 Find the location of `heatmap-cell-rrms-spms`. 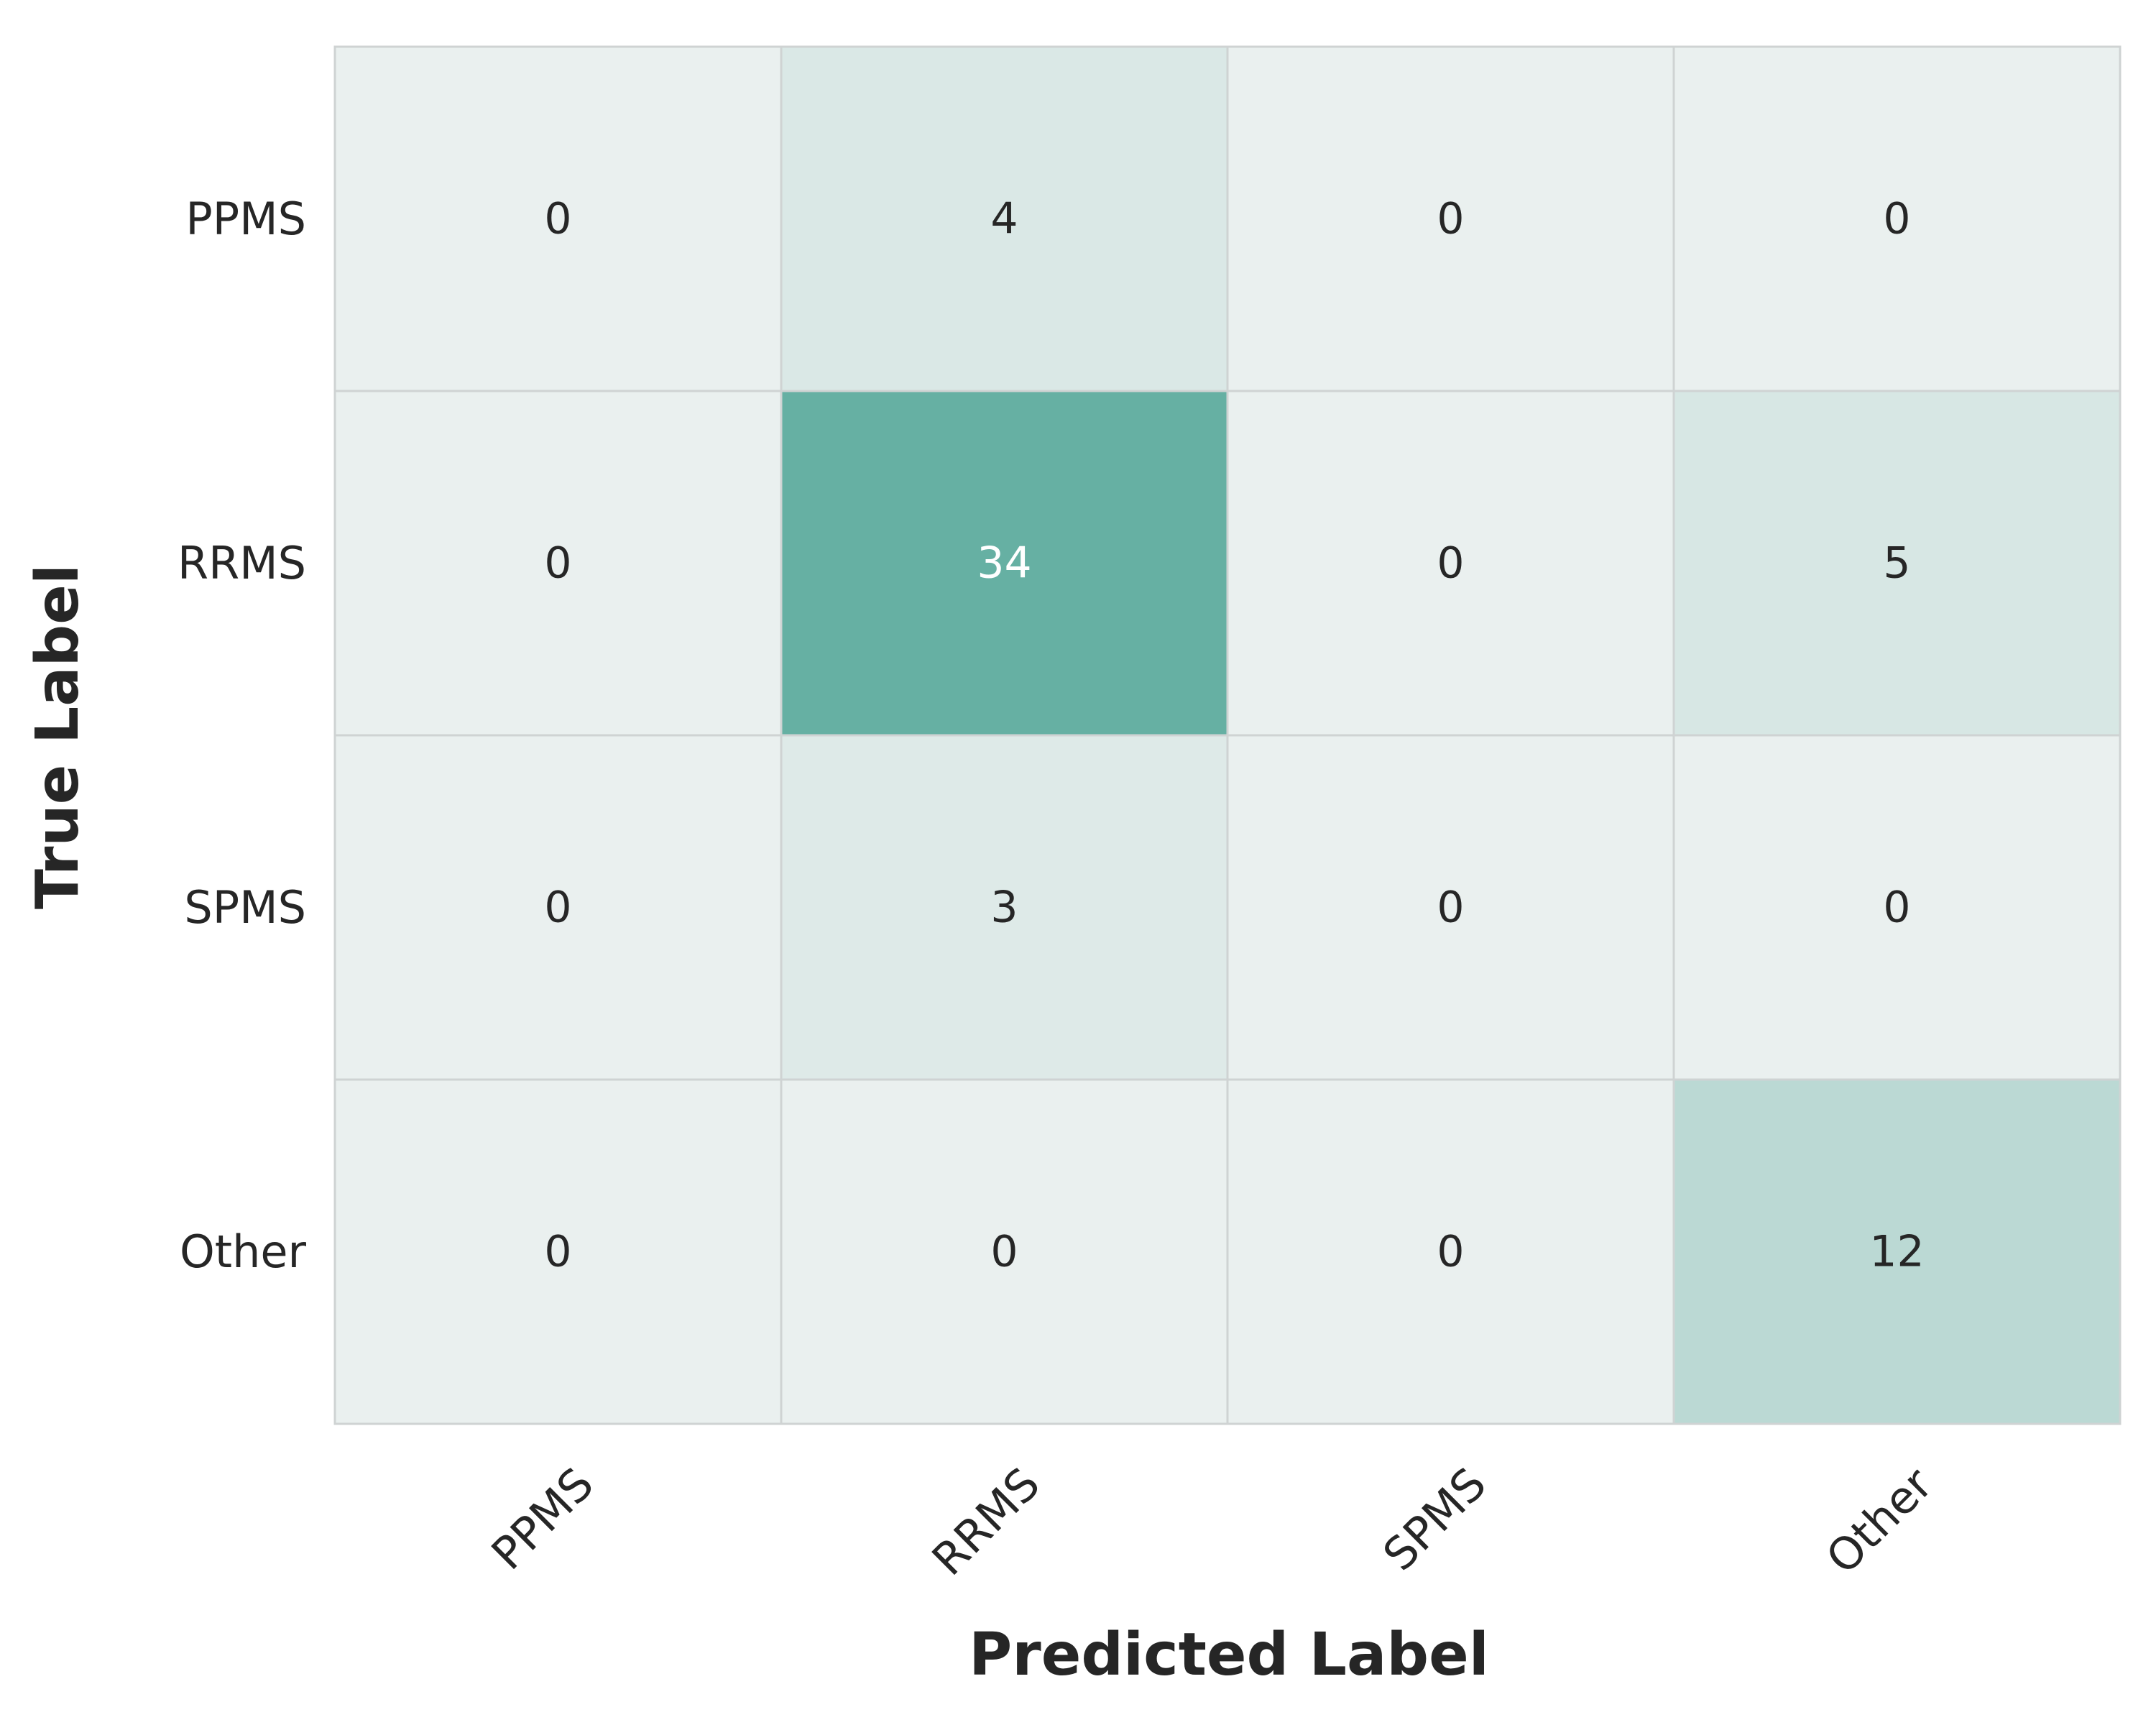

heatmap-cell-rrms-spms is located at coordinates (1450, 563).